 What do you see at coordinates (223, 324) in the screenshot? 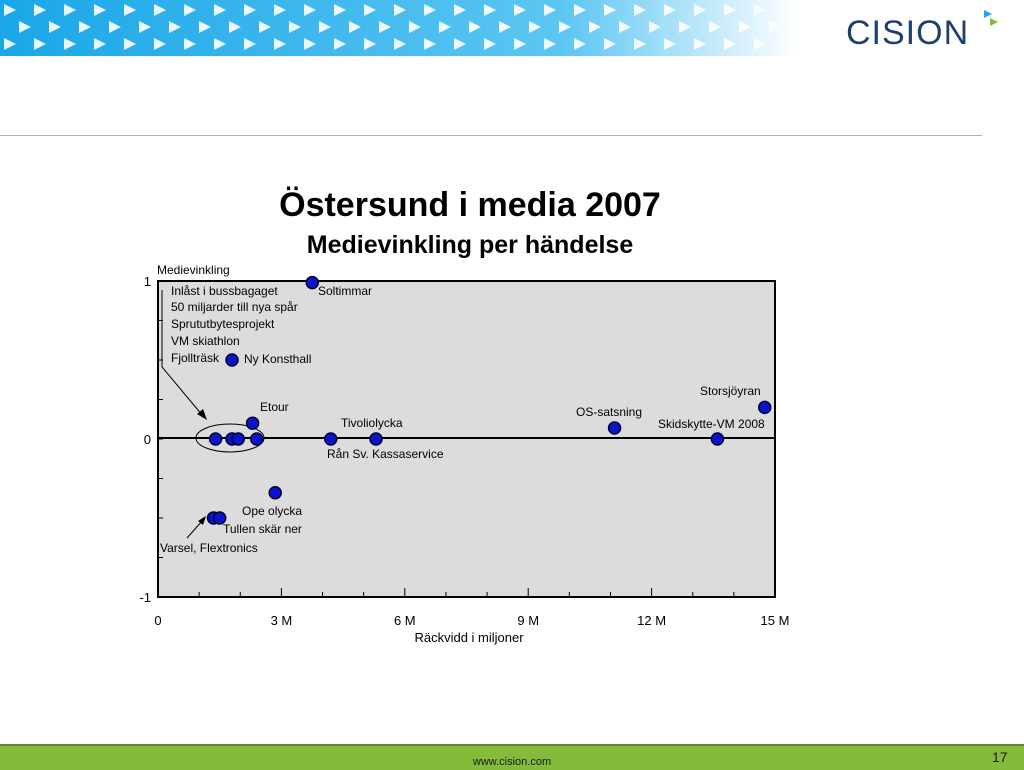
I see `annotation-label: Sprututbytesprojekt` at bounding box center [223, 324].